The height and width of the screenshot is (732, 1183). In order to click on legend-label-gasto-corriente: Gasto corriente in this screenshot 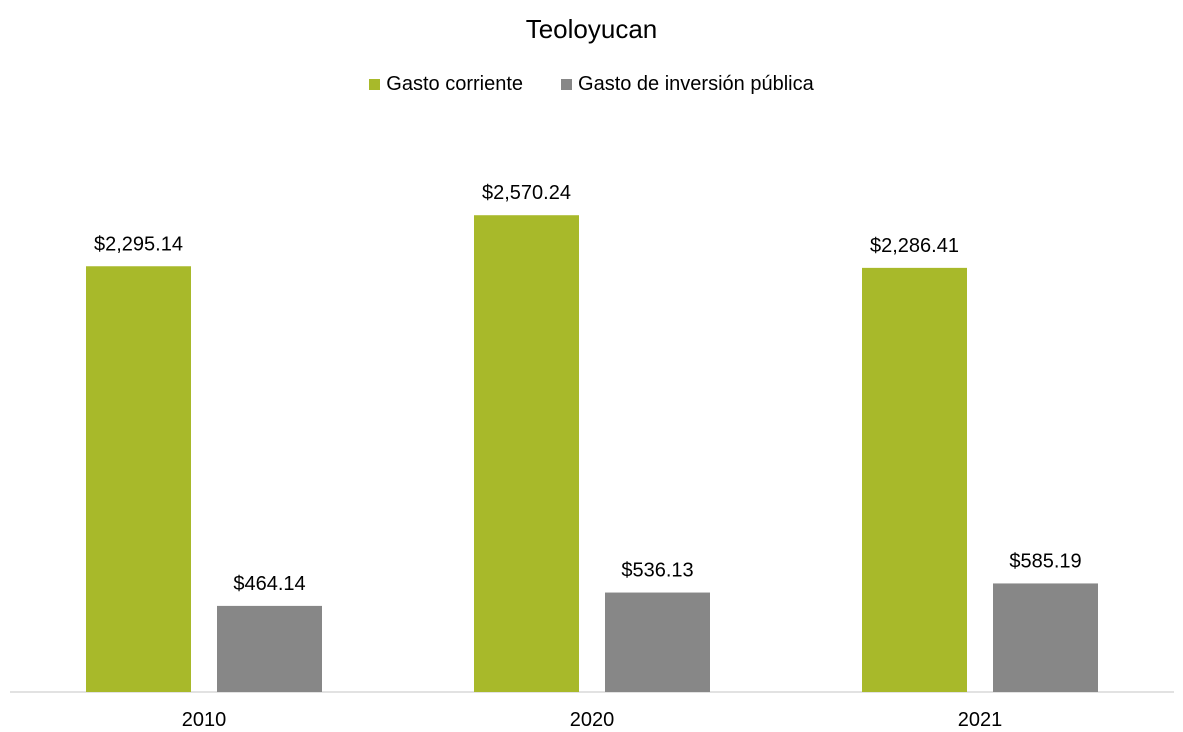, I will do `click(455, 84)`.